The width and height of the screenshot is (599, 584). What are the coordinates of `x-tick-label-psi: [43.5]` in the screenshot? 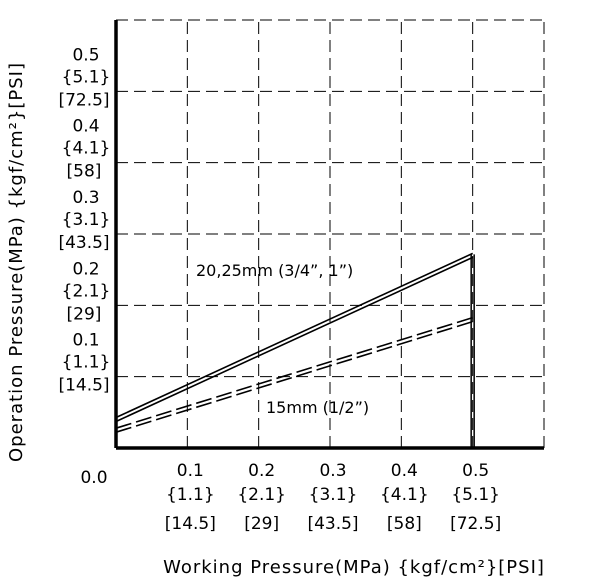 It's located at (332, 524).